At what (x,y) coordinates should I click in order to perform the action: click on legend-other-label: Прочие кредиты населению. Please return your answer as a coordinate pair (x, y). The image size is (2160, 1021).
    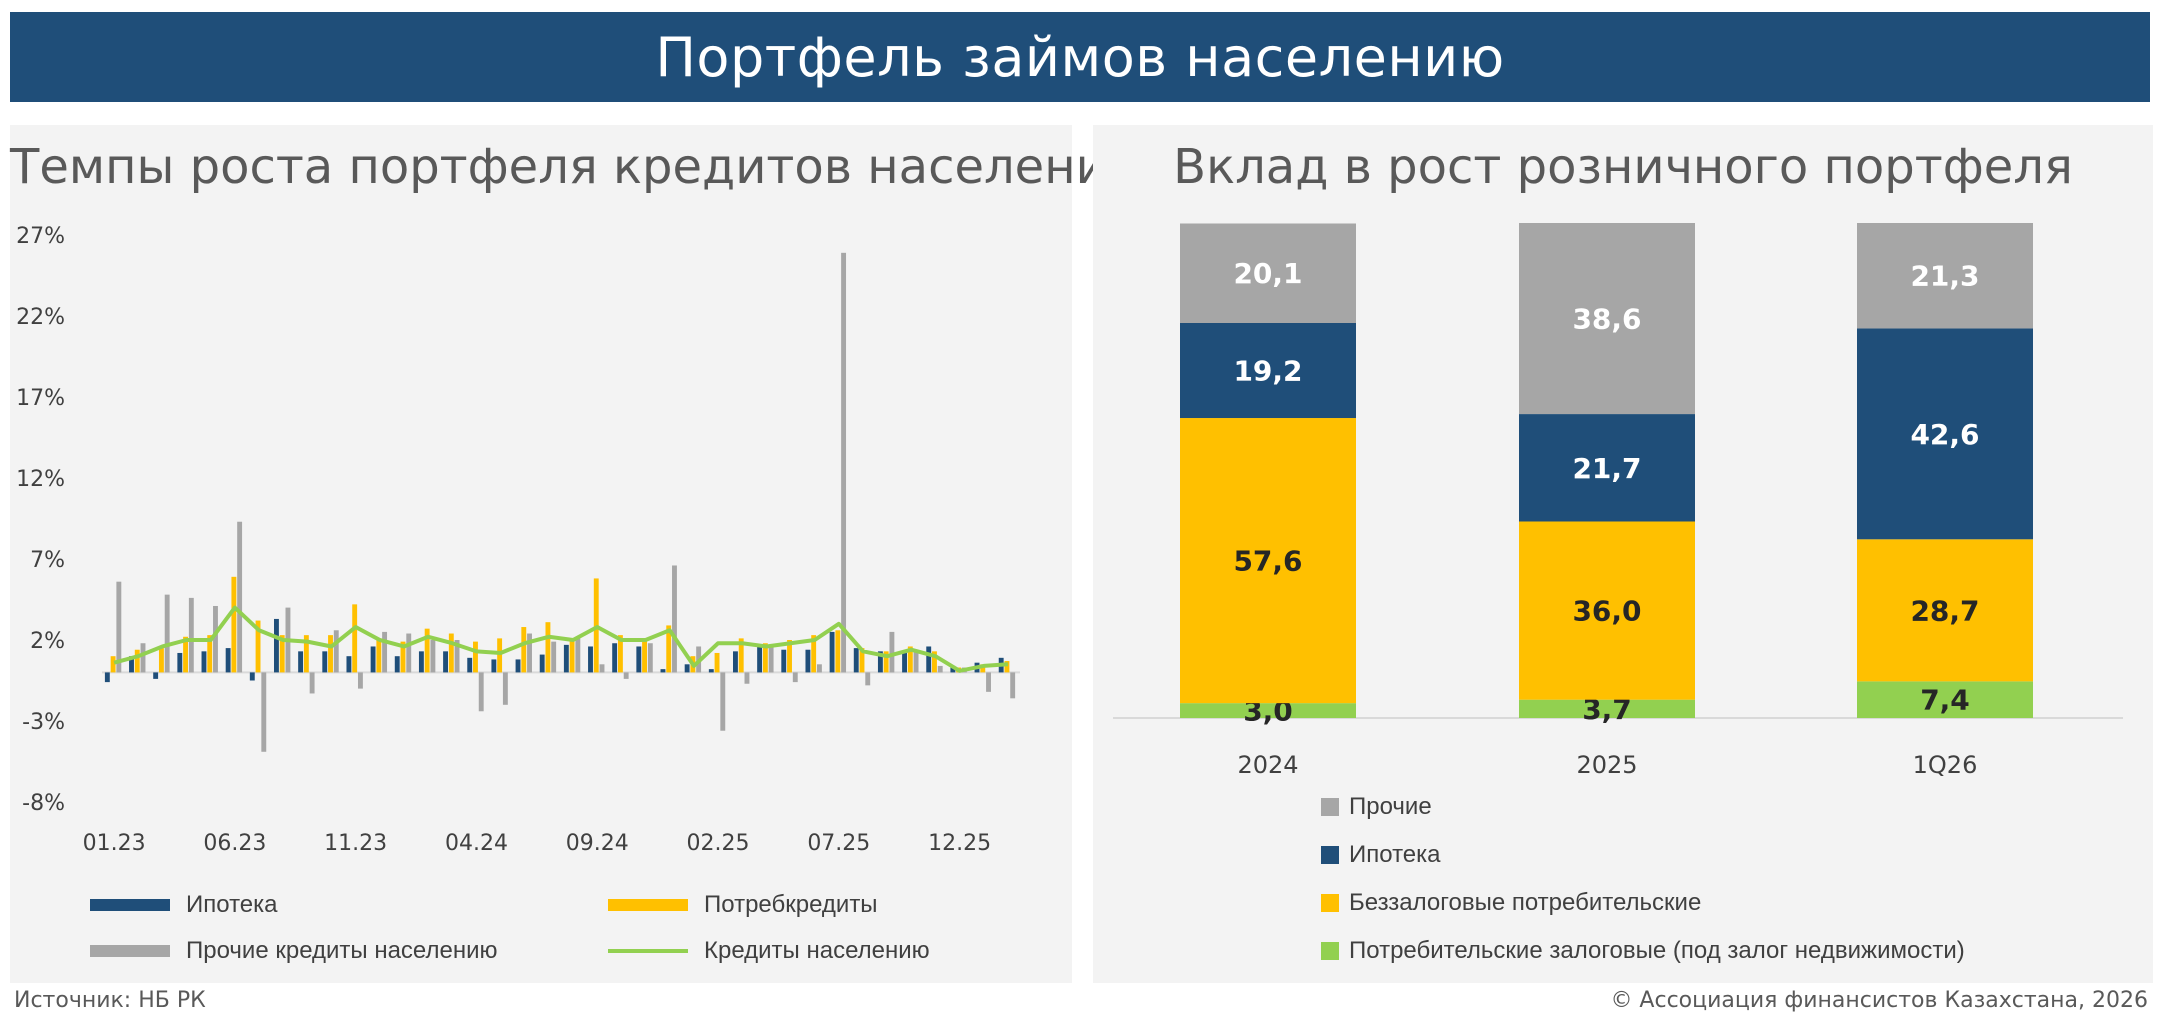
    Looking at the image, I should click on (342, 950).